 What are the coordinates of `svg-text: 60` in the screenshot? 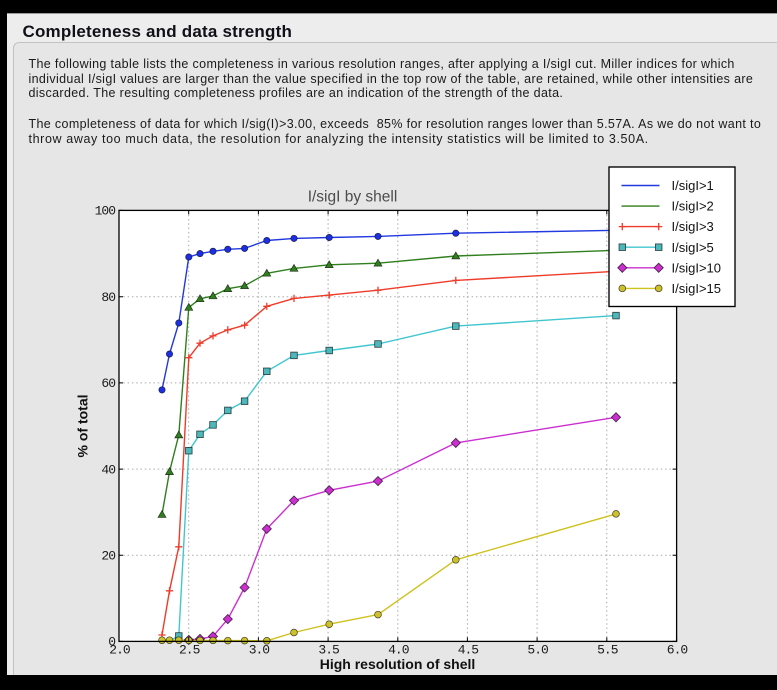 It's located at (108, 383).